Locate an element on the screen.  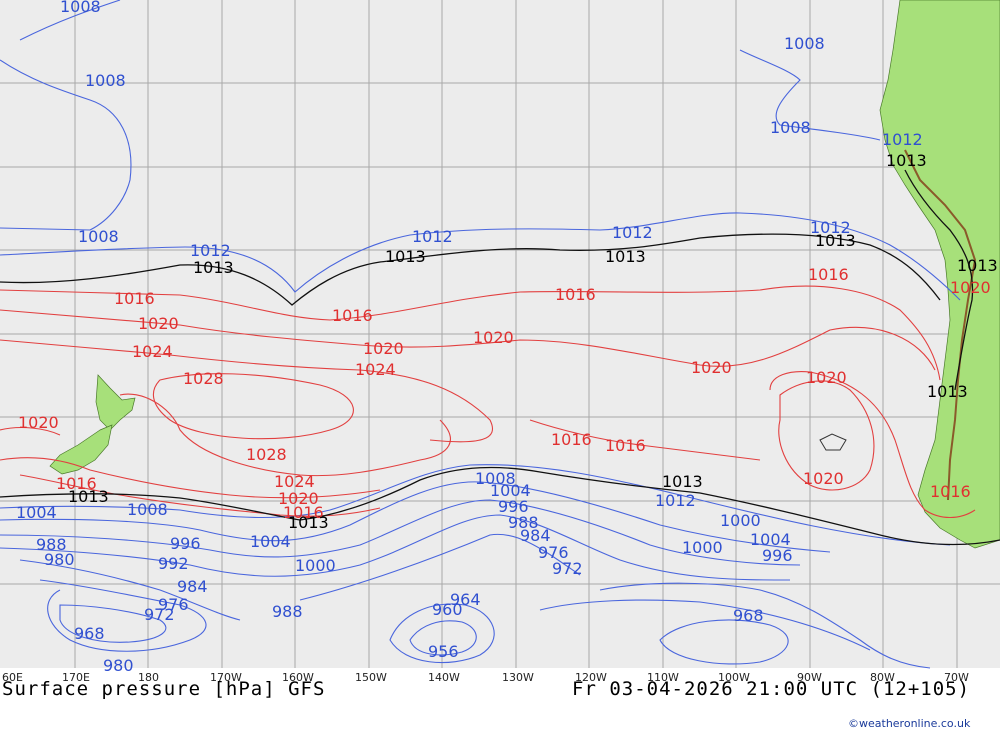
map-title: Surface pressure [hPa] GFS is located at coordinates (163, 689).